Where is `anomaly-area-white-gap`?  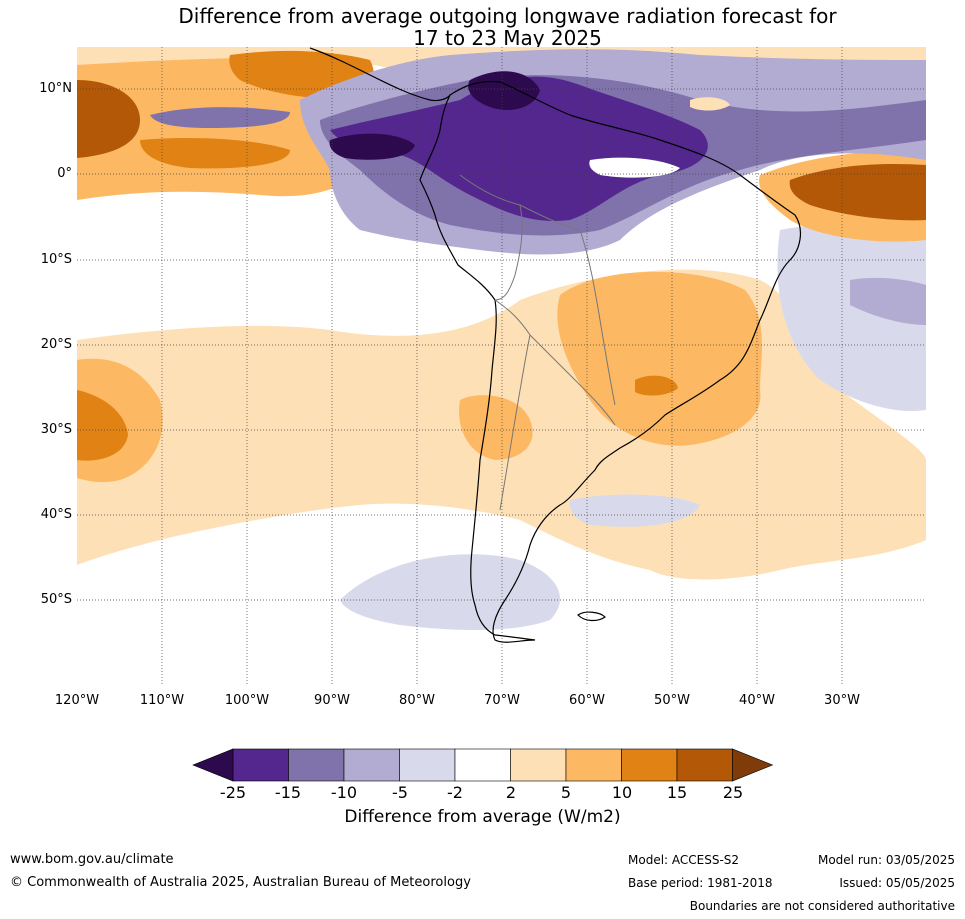
anomaly-area-white-gap is located at coordinates (634, 167).